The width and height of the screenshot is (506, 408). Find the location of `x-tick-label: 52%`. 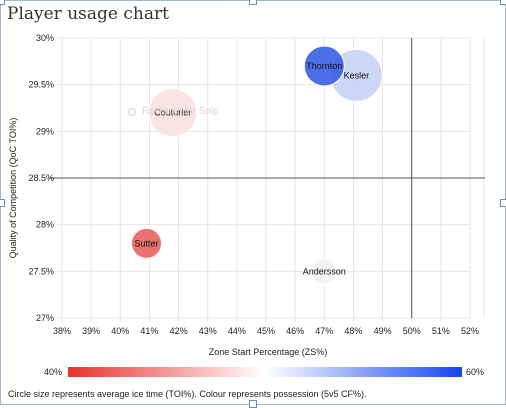

x-tick-label: 52% is located at coordinates (470, 331).